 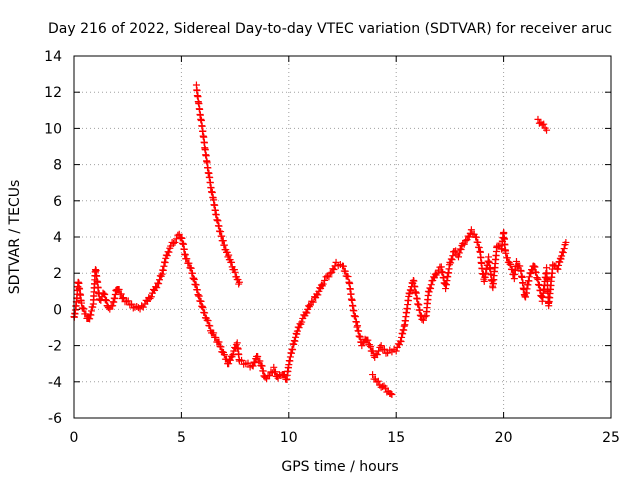 I want to click on series-low-segment, so click(x=382, y=384).